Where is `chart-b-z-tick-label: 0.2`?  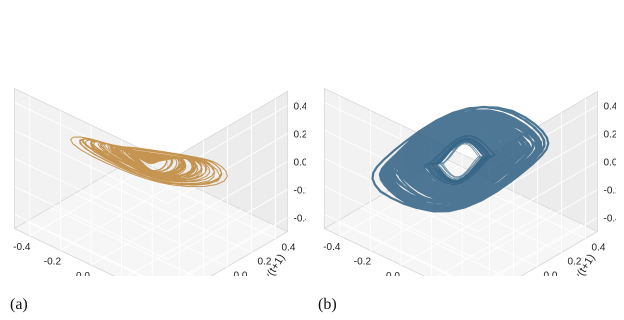 chart-b-z-tick-label: 0.2 is located at coordinates (610, 135).